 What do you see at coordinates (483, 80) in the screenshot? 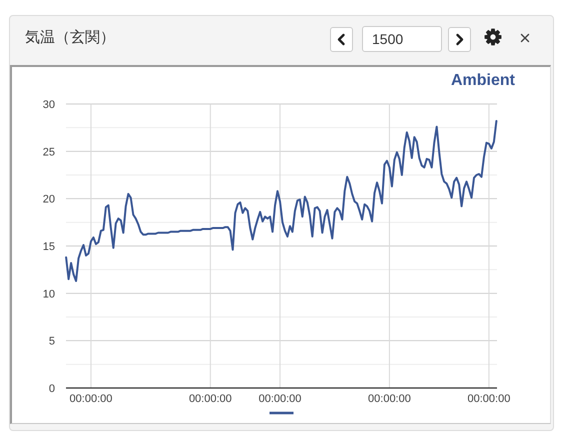
I see `chart-subtitle: Ambient` at bounding box center [483, 80].